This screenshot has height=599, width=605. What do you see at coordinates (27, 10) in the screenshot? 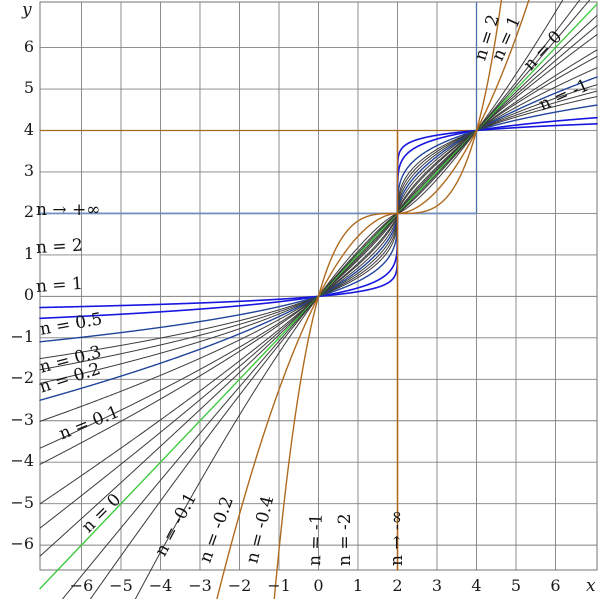
I see `y-axis-label: y` at bounding box center [27, 10].